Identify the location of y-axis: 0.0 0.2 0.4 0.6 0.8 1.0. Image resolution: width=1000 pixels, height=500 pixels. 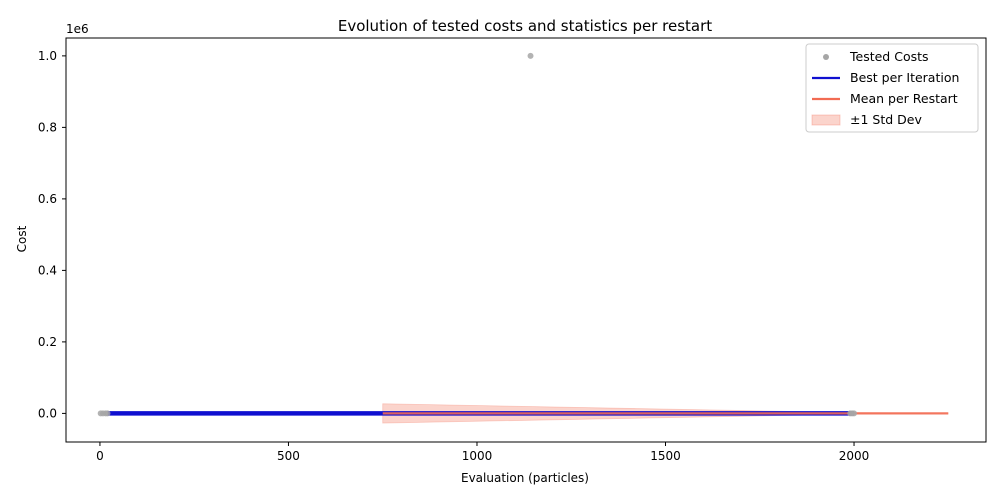
(52, 234).